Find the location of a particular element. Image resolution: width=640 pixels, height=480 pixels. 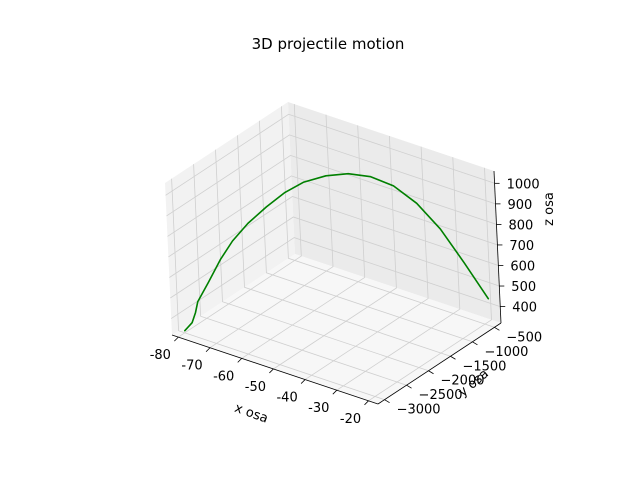

y-tick-label: −500 is located at coordinates (524, 337).